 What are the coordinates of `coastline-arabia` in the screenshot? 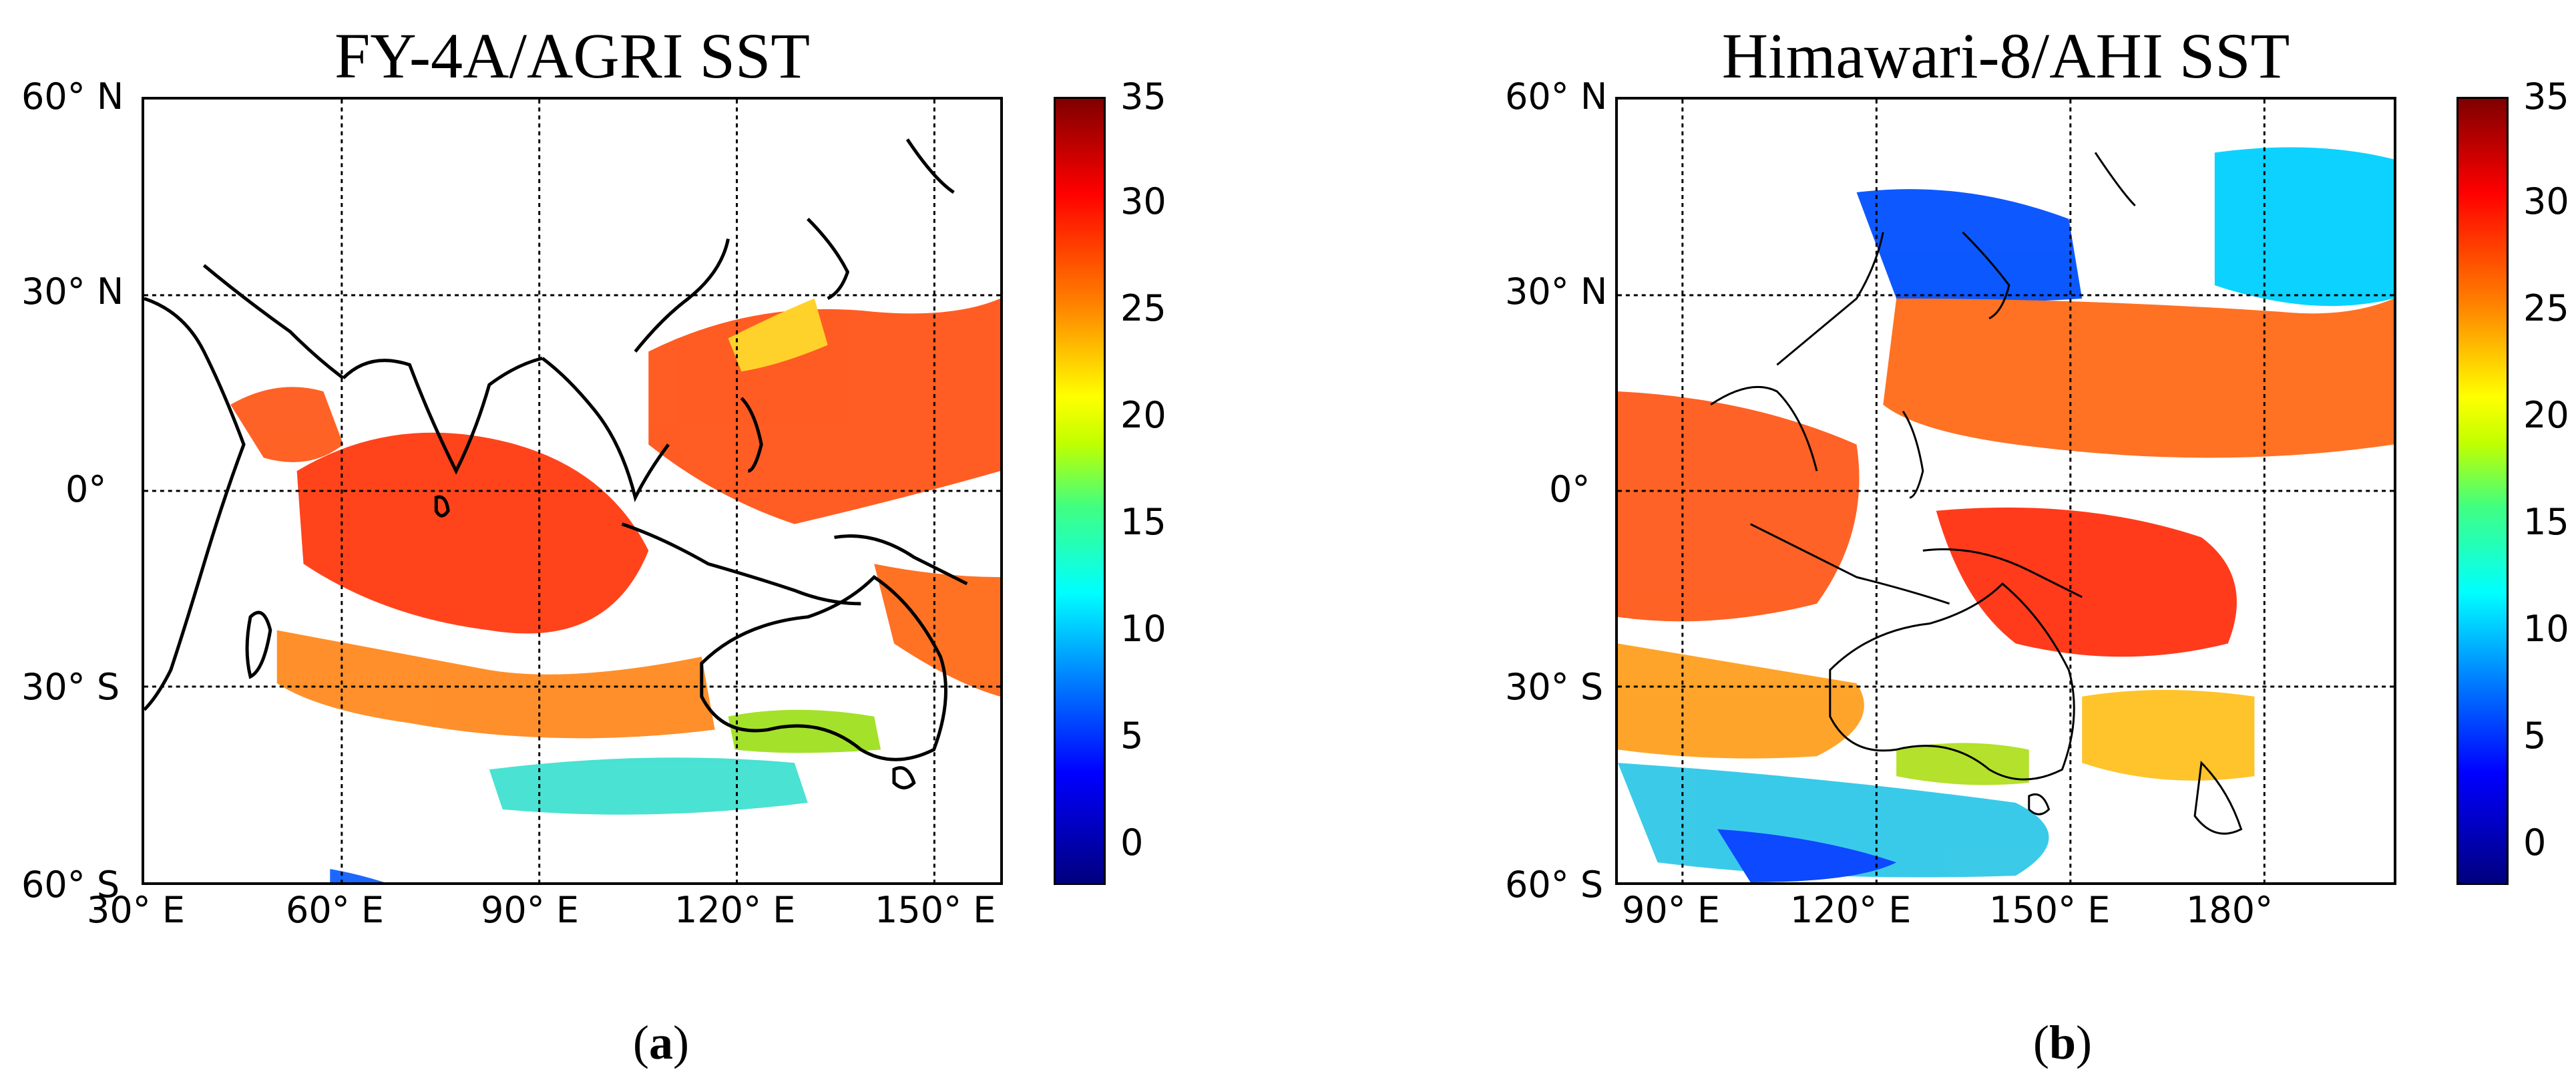 It's located at (273, 322).